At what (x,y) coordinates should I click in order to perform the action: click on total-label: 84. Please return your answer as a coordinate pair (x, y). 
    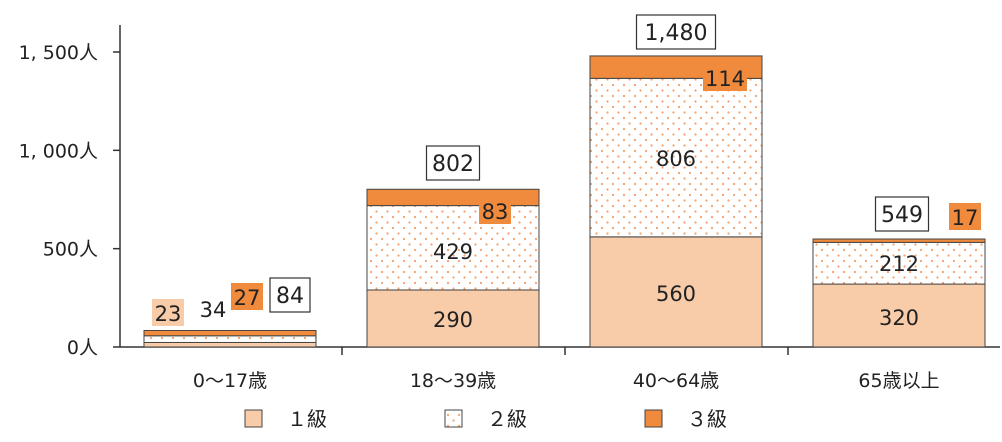
    Looking at the image, I should click on (290, 296).